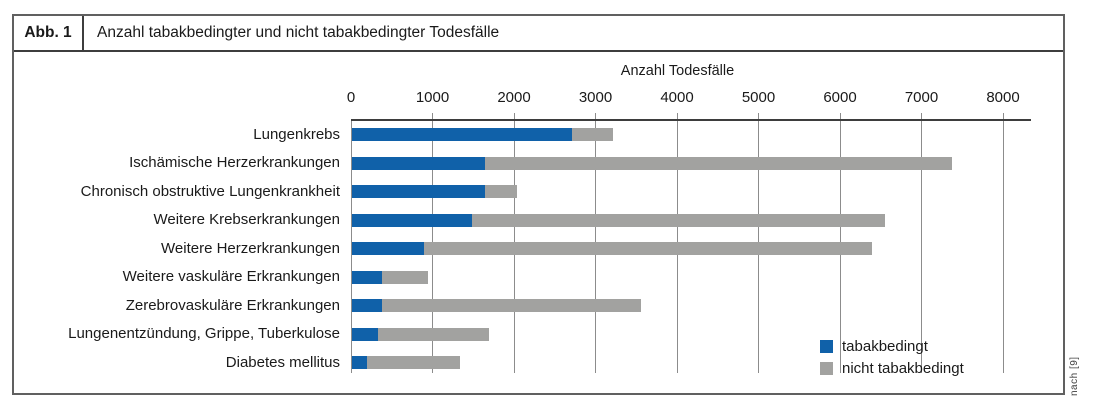 The image size is (1100, 410). Describe the element at coordinates (903, 368) in the screenshot. I see `legend-label-nicht-tabakbedingt: nicht tabakbedingt` at that location.